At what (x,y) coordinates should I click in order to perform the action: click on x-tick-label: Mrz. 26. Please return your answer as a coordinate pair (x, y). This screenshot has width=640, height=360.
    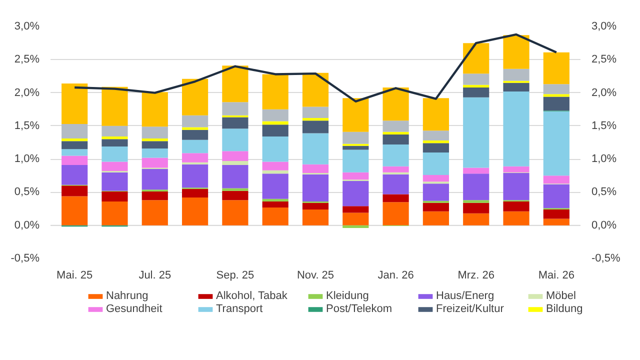
    Looking at the image, I should click on (476, 276).